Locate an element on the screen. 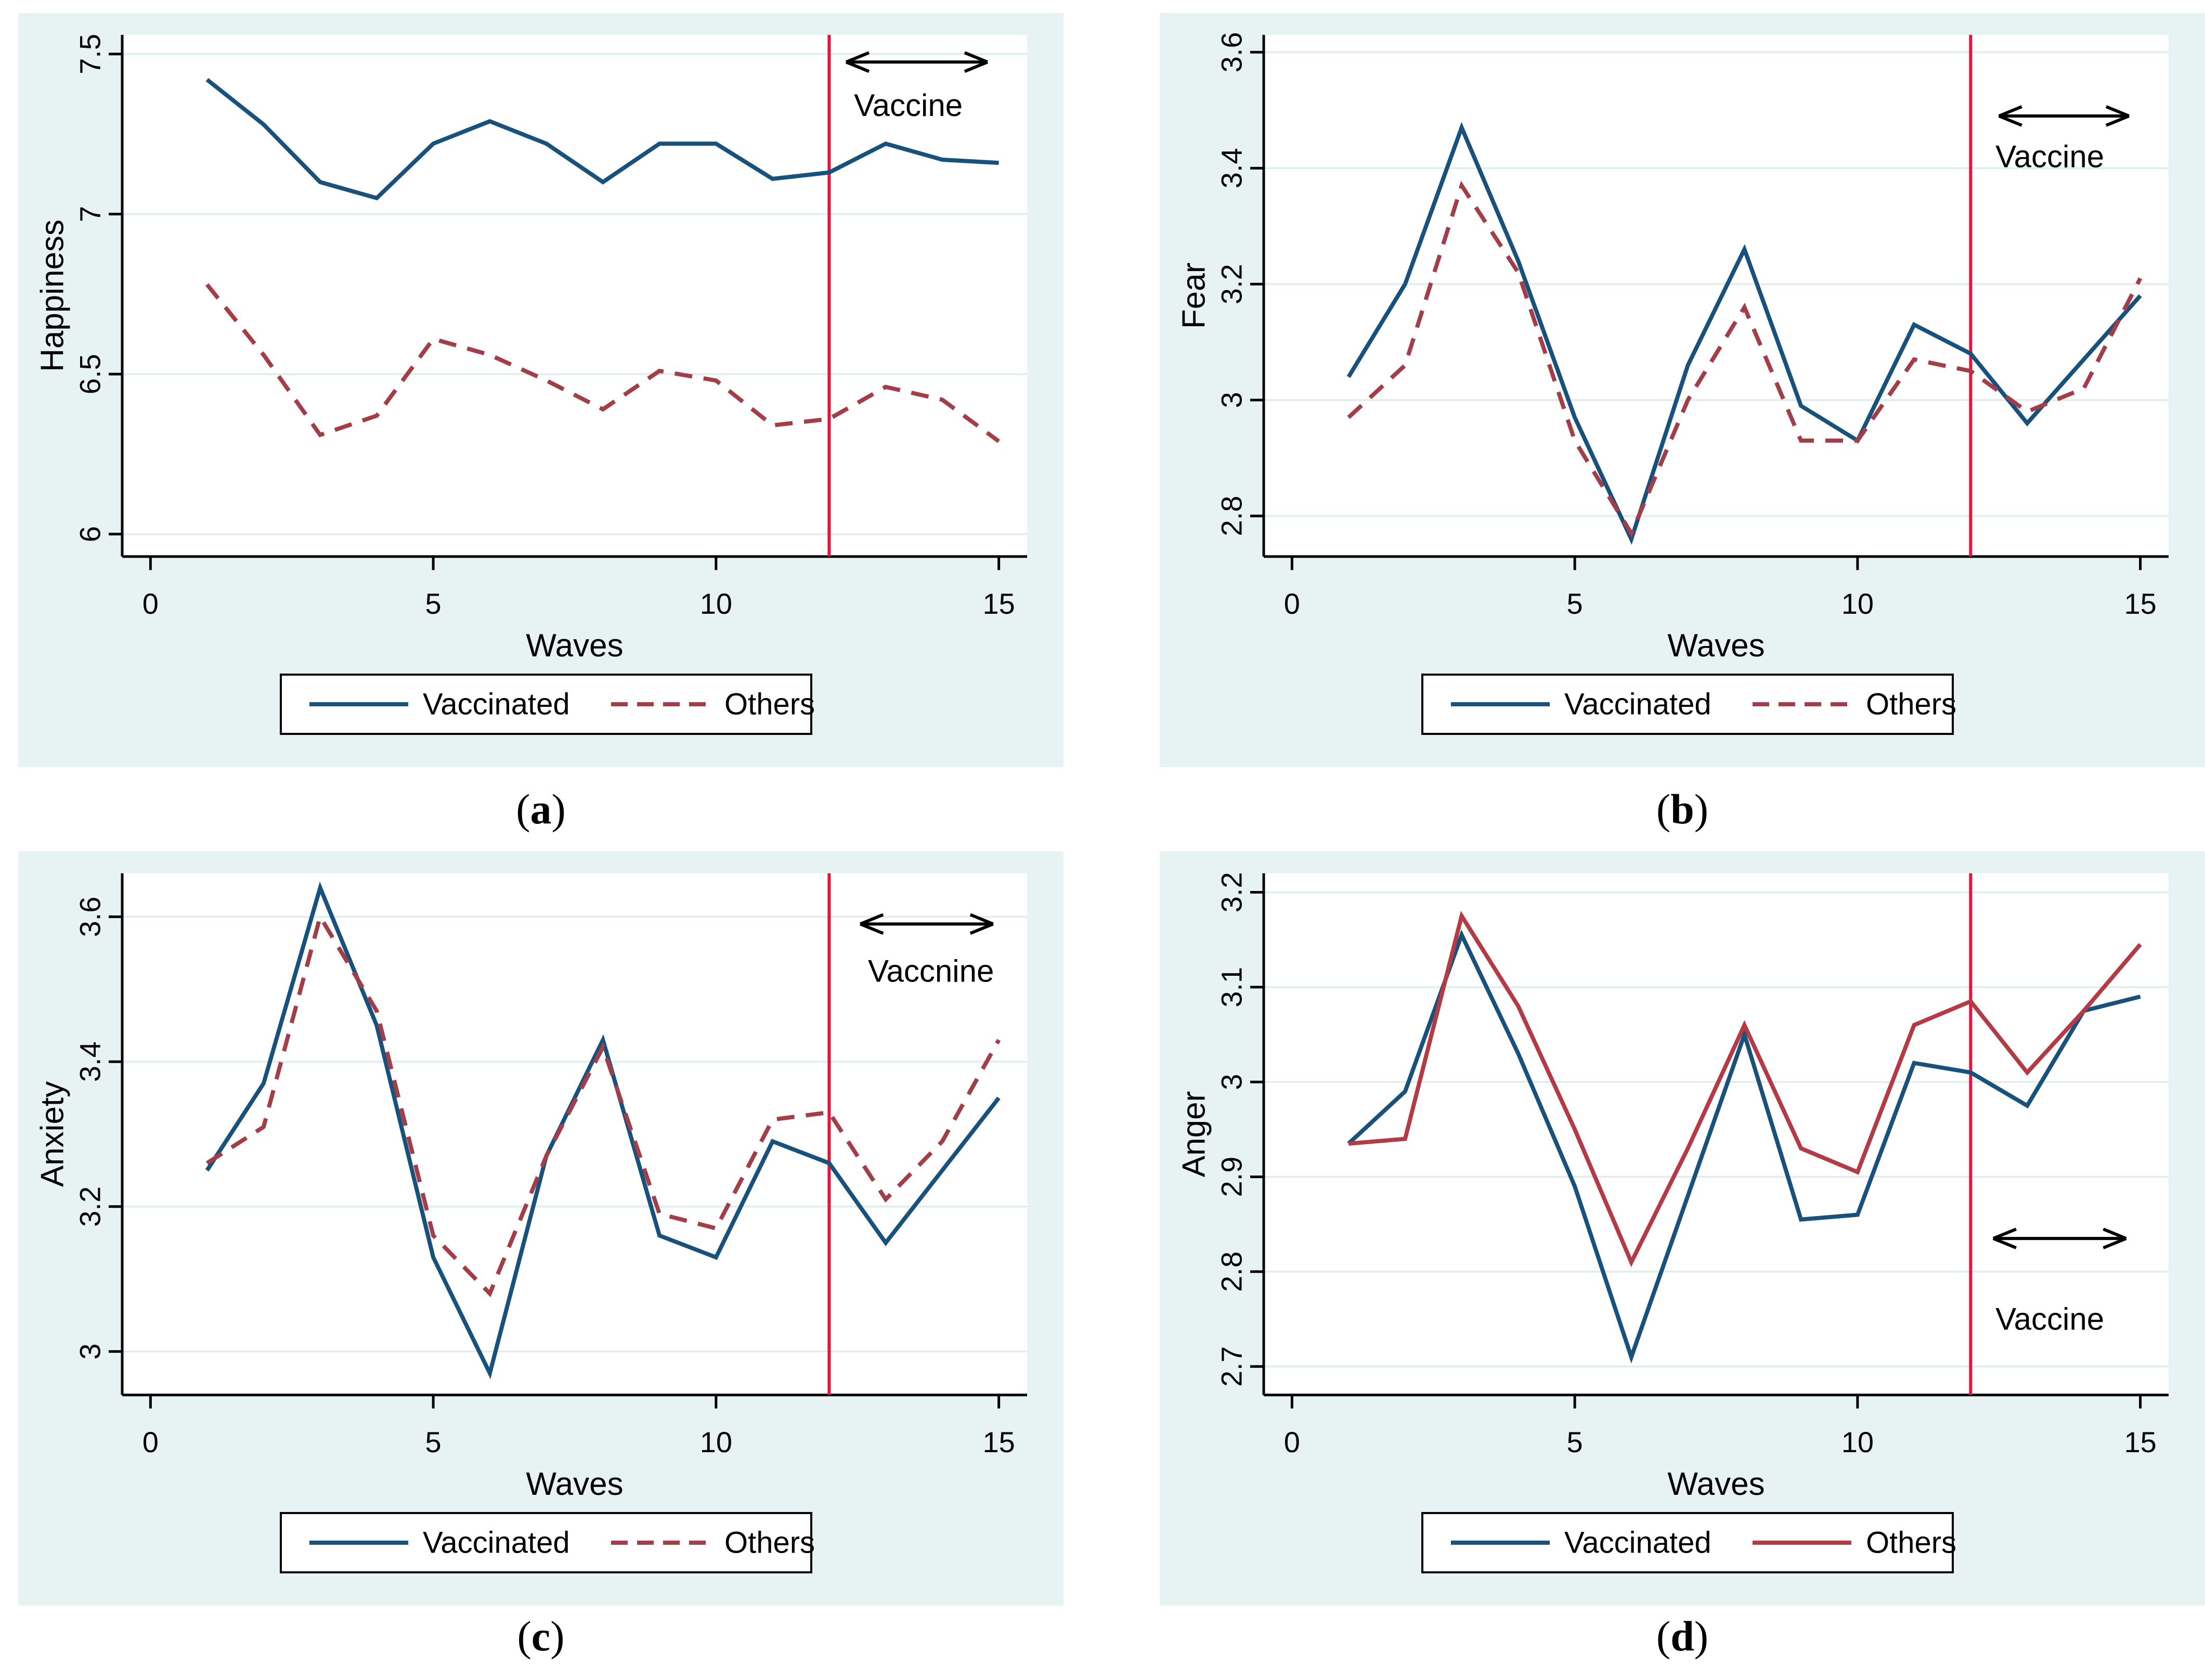 Image resolution: width=2205 pixels, height=1680 pixels. caption-letter-a: a is located at coordinates (541, 809).